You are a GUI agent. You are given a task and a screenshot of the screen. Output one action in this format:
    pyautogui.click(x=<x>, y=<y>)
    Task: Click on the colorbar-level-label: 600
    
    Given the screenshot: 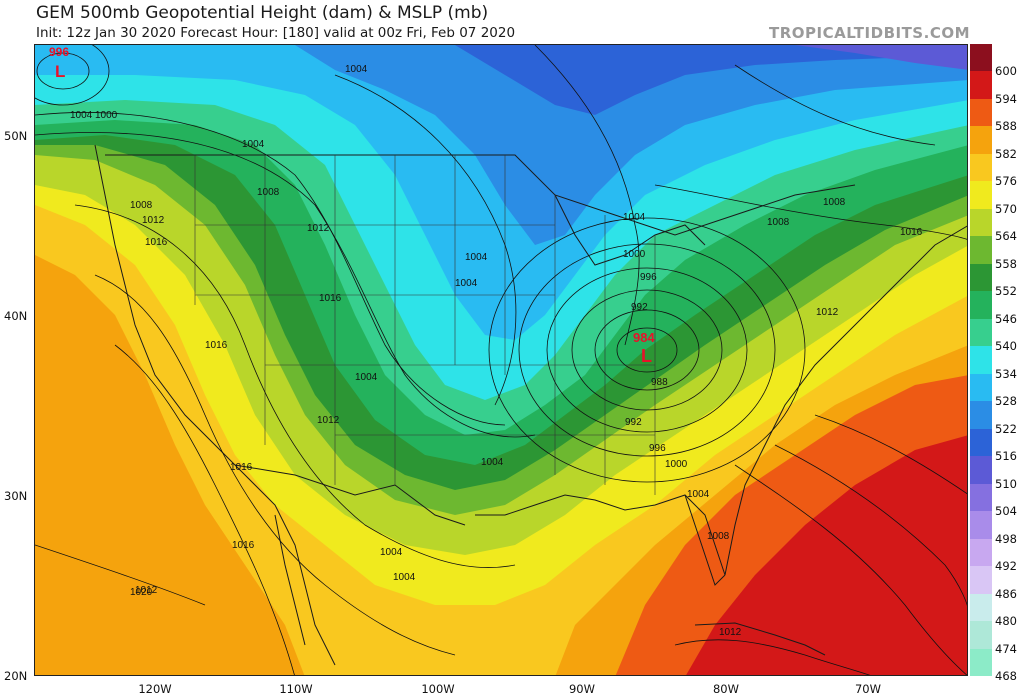 What is the action you would take?
    pyautogui.click(x=1006, y=71)
    